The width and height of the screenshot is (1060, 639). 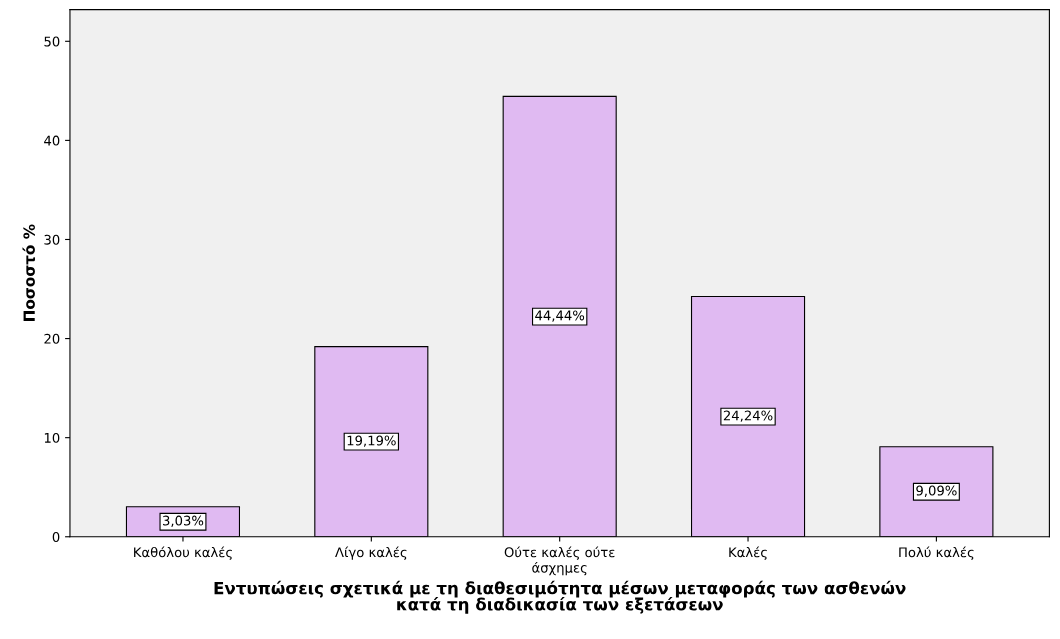 I want to click on x-tick-label: Καθόλου καλές, so click(x=183, y=553).